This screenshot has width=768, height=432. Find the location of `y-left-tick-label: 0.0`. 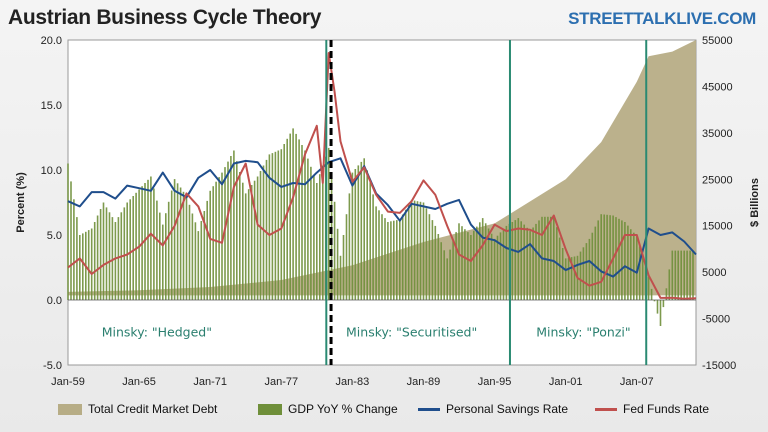

y-left-tick-label: 0.0 is located at coordinates (54, 301).